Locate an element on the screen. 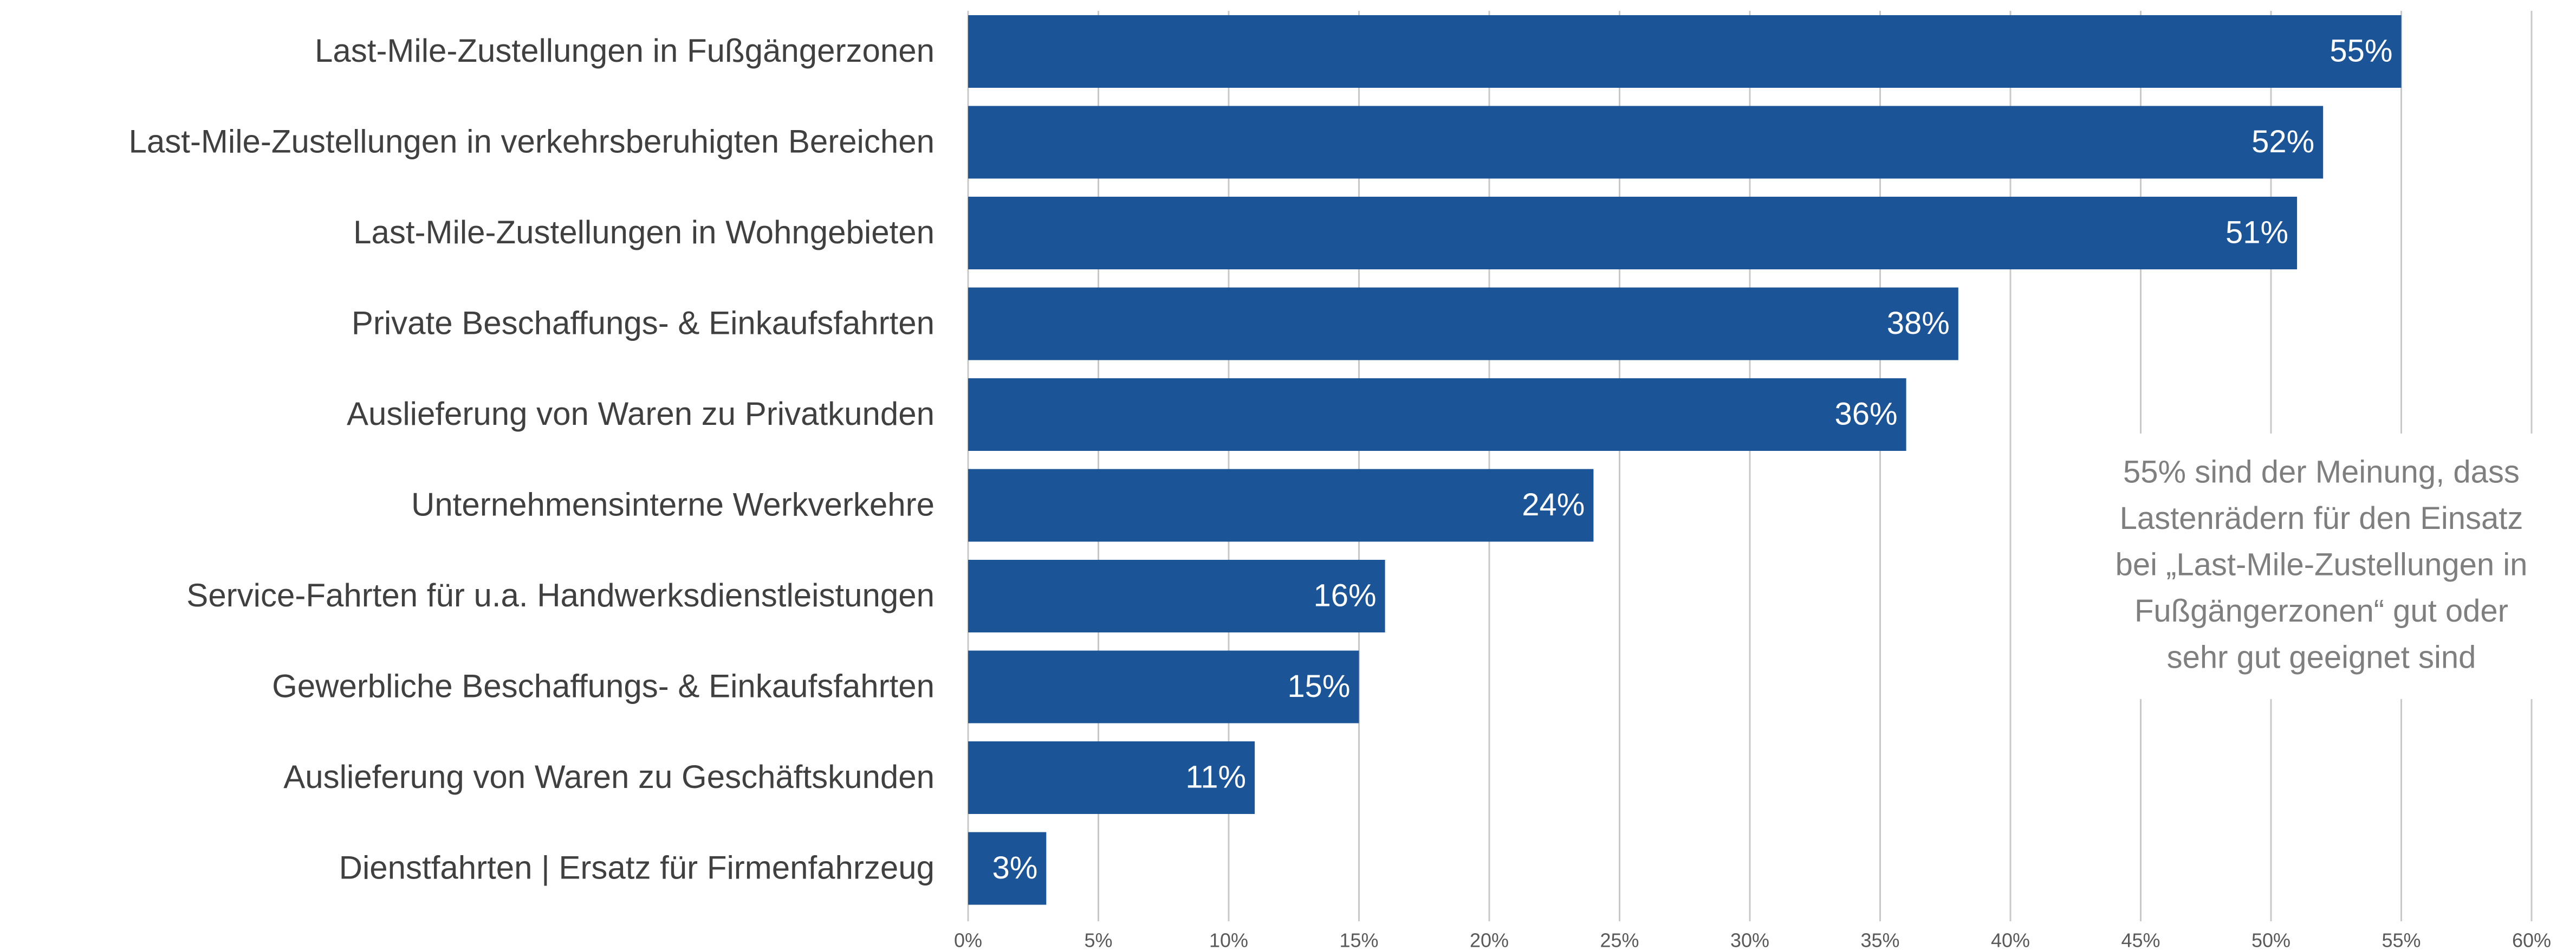  annotation: Lastenrädern für den Einsatz is located at coordinates (2321, 519).